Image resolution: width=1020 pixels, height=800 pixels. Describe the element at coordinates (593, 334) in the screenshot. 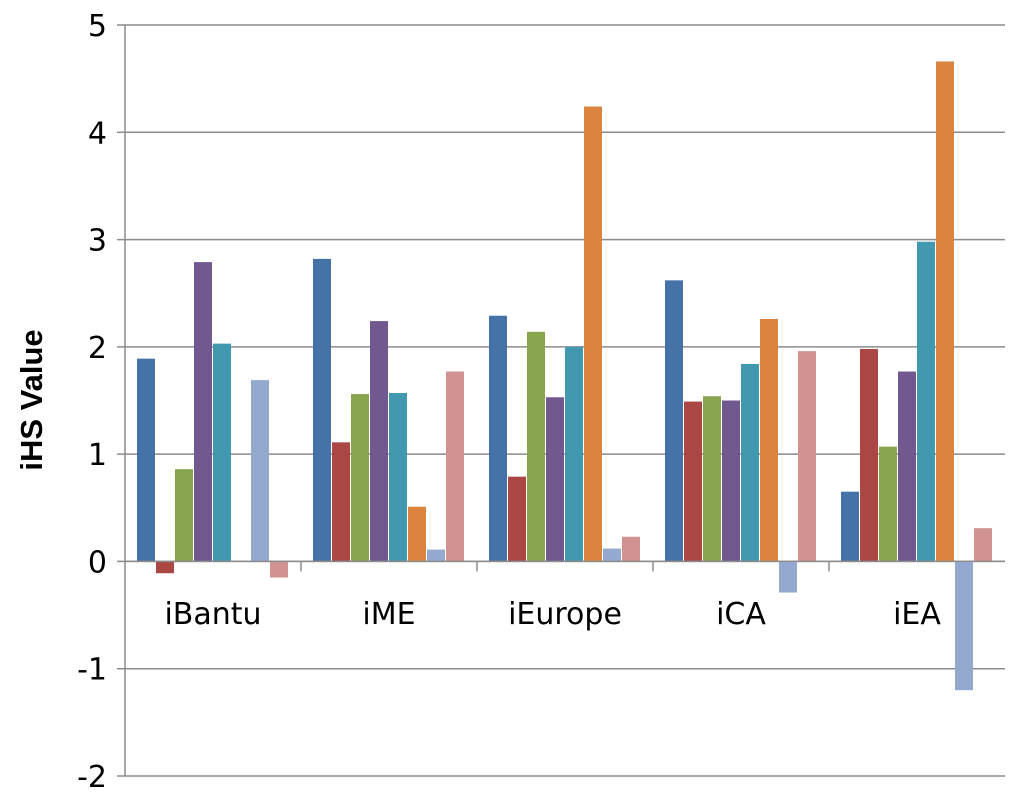

I see `bar-ieurope-s6` at that location.